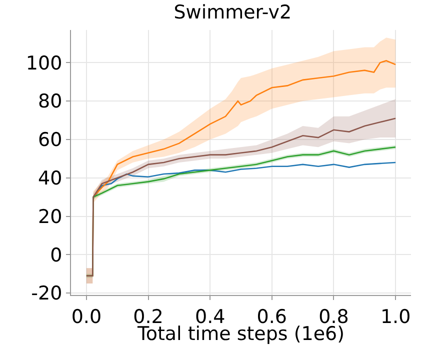 The width and height of the screenshot is (423, 345). Describe the element at coordinates (44, 63) in the screenshot. I see `y-tick-label: 100` at that location.